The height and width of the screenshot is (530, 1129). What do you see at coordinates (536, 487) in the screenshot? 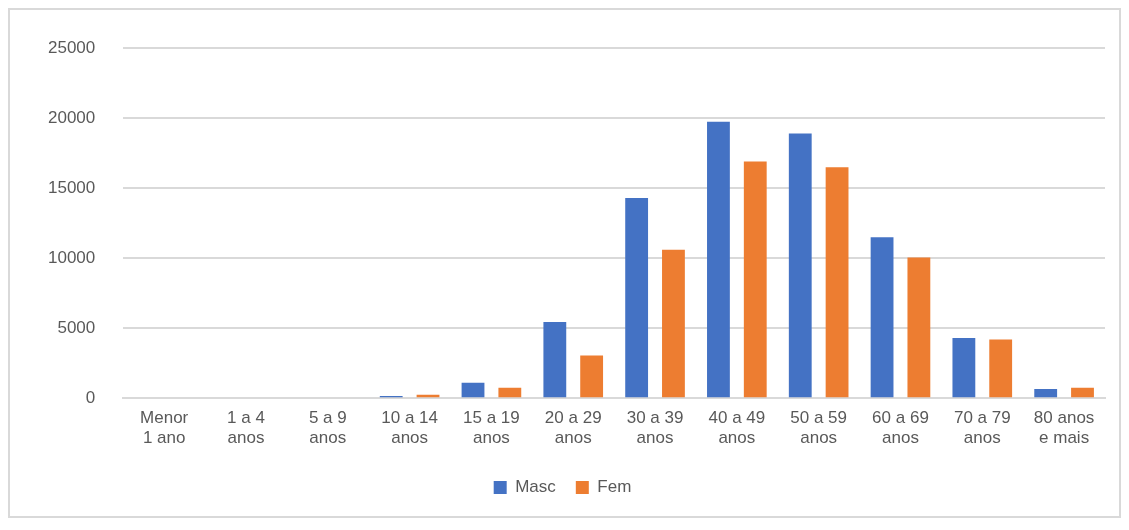
I see `legend-label: Masc` at bounding box center [536, 487].